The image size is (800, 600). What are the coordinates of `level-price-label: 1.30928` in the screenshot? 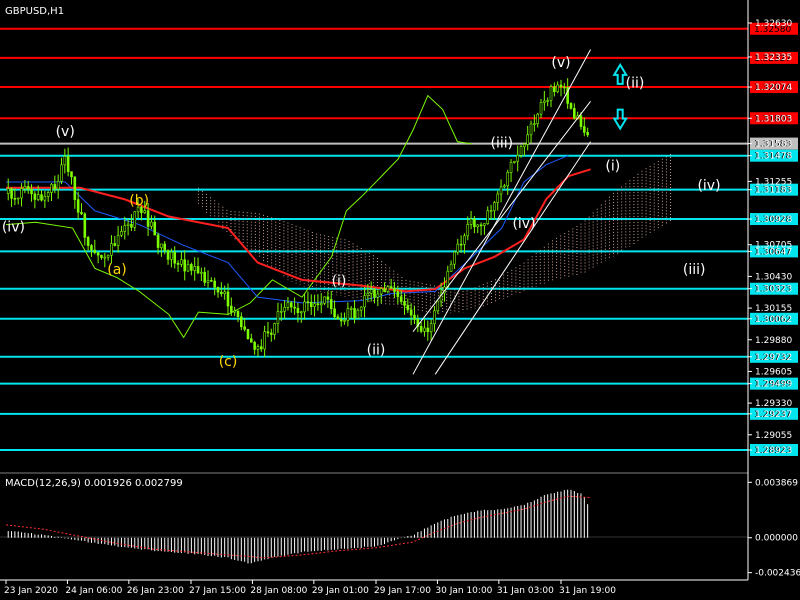 It's located at (772, 220).